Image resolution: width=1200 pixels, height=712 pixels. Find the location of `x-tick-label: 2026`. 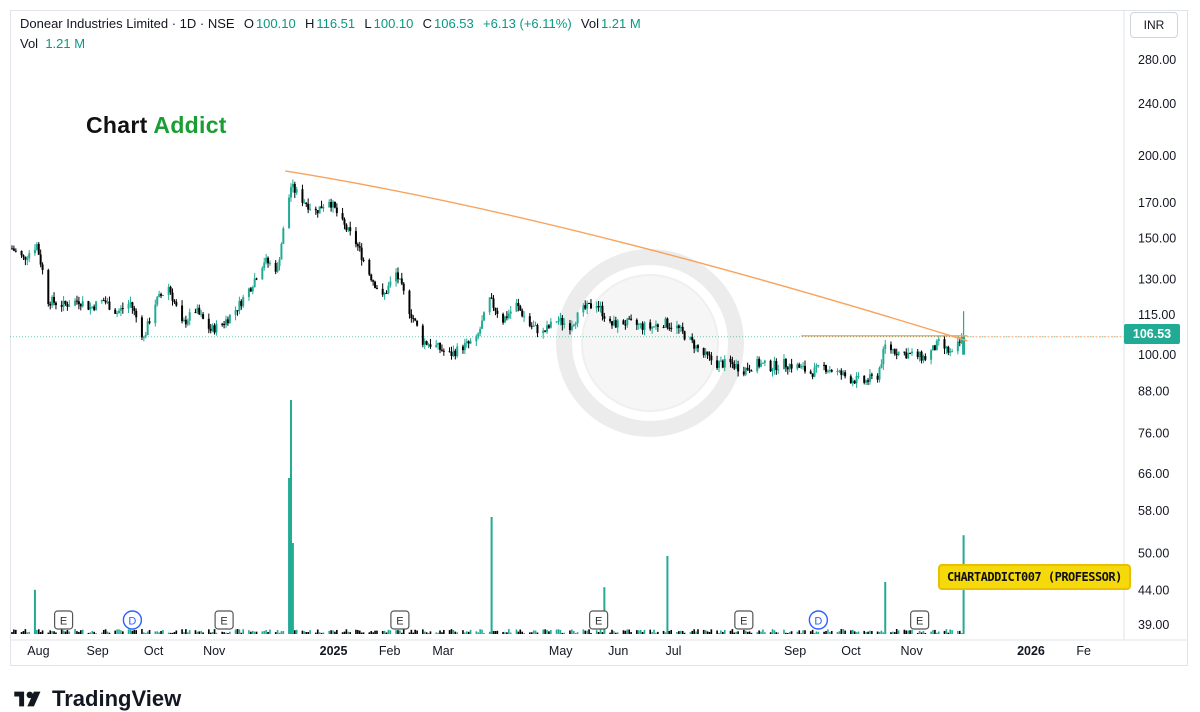

x-tick-label: 2026 is located at coordinates (1031, 651).